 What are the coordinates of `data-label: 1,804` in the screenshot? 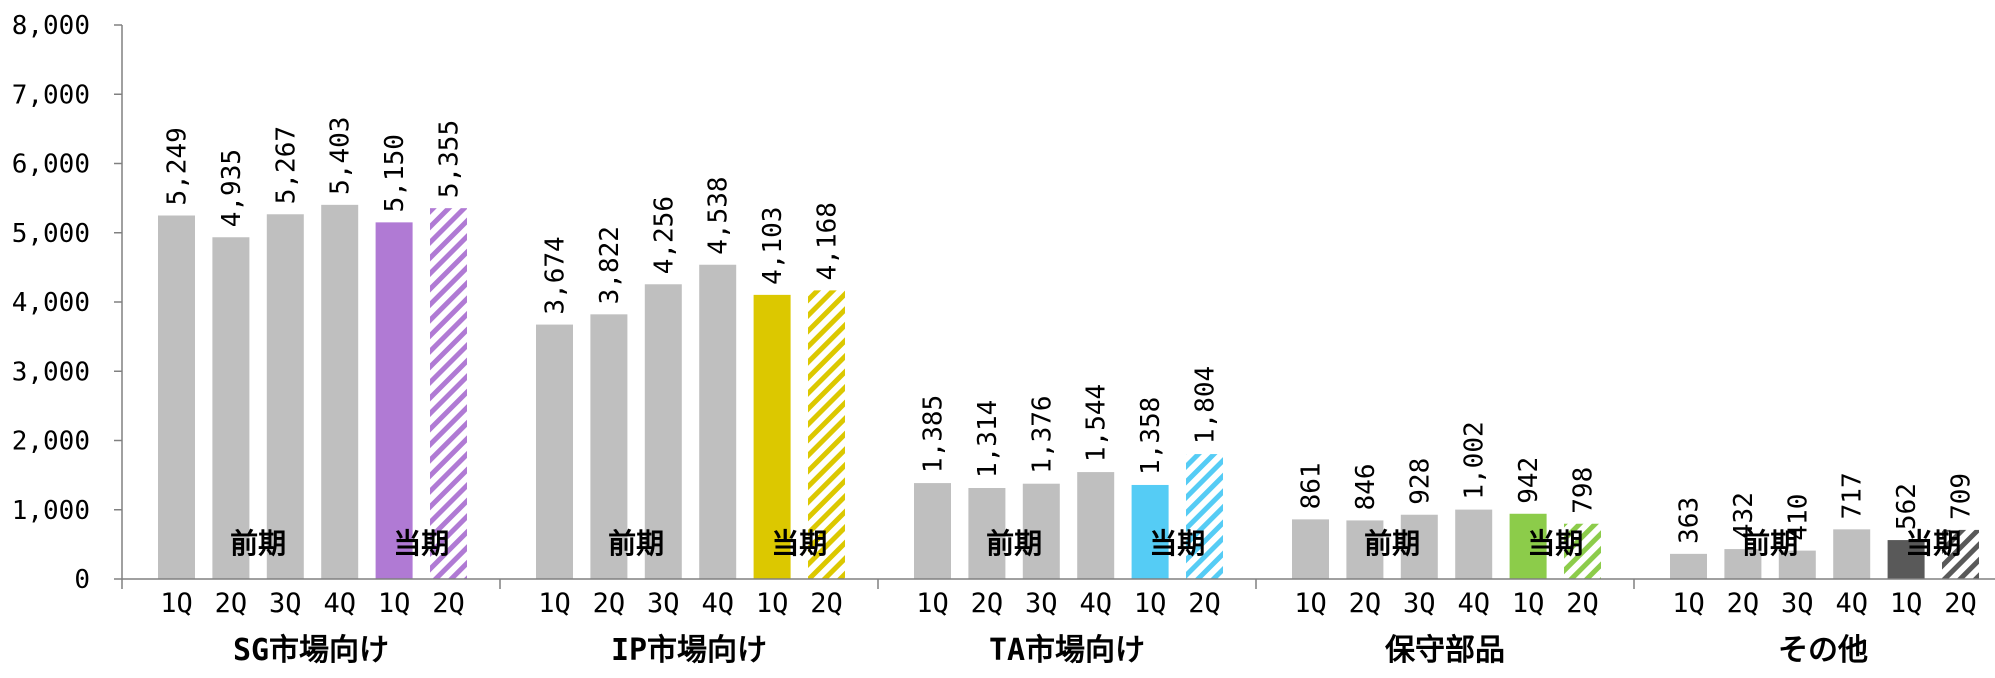 It's located at (1206, 405).